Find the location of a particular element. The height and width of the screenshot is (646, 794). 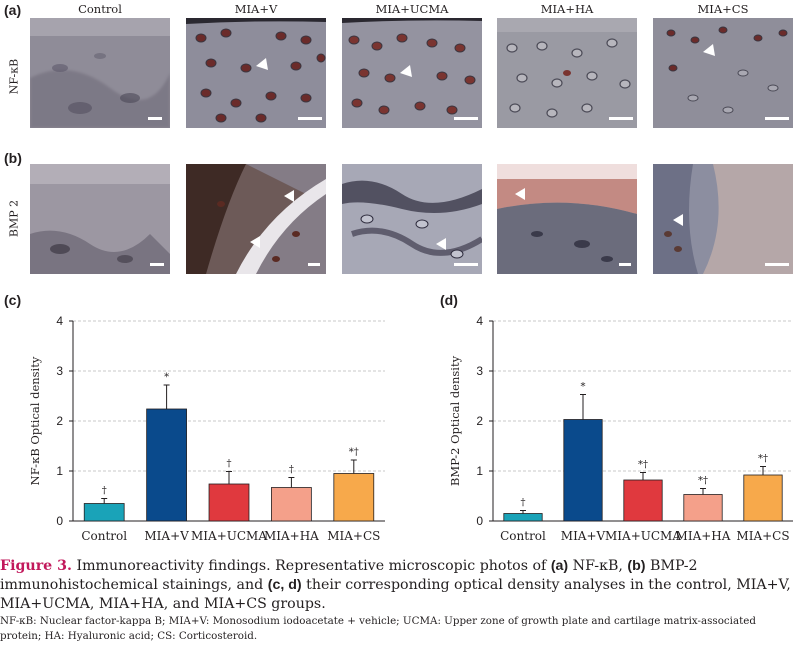

micrograph-bmp2-mia-cs is located at coordinates (723, 219).